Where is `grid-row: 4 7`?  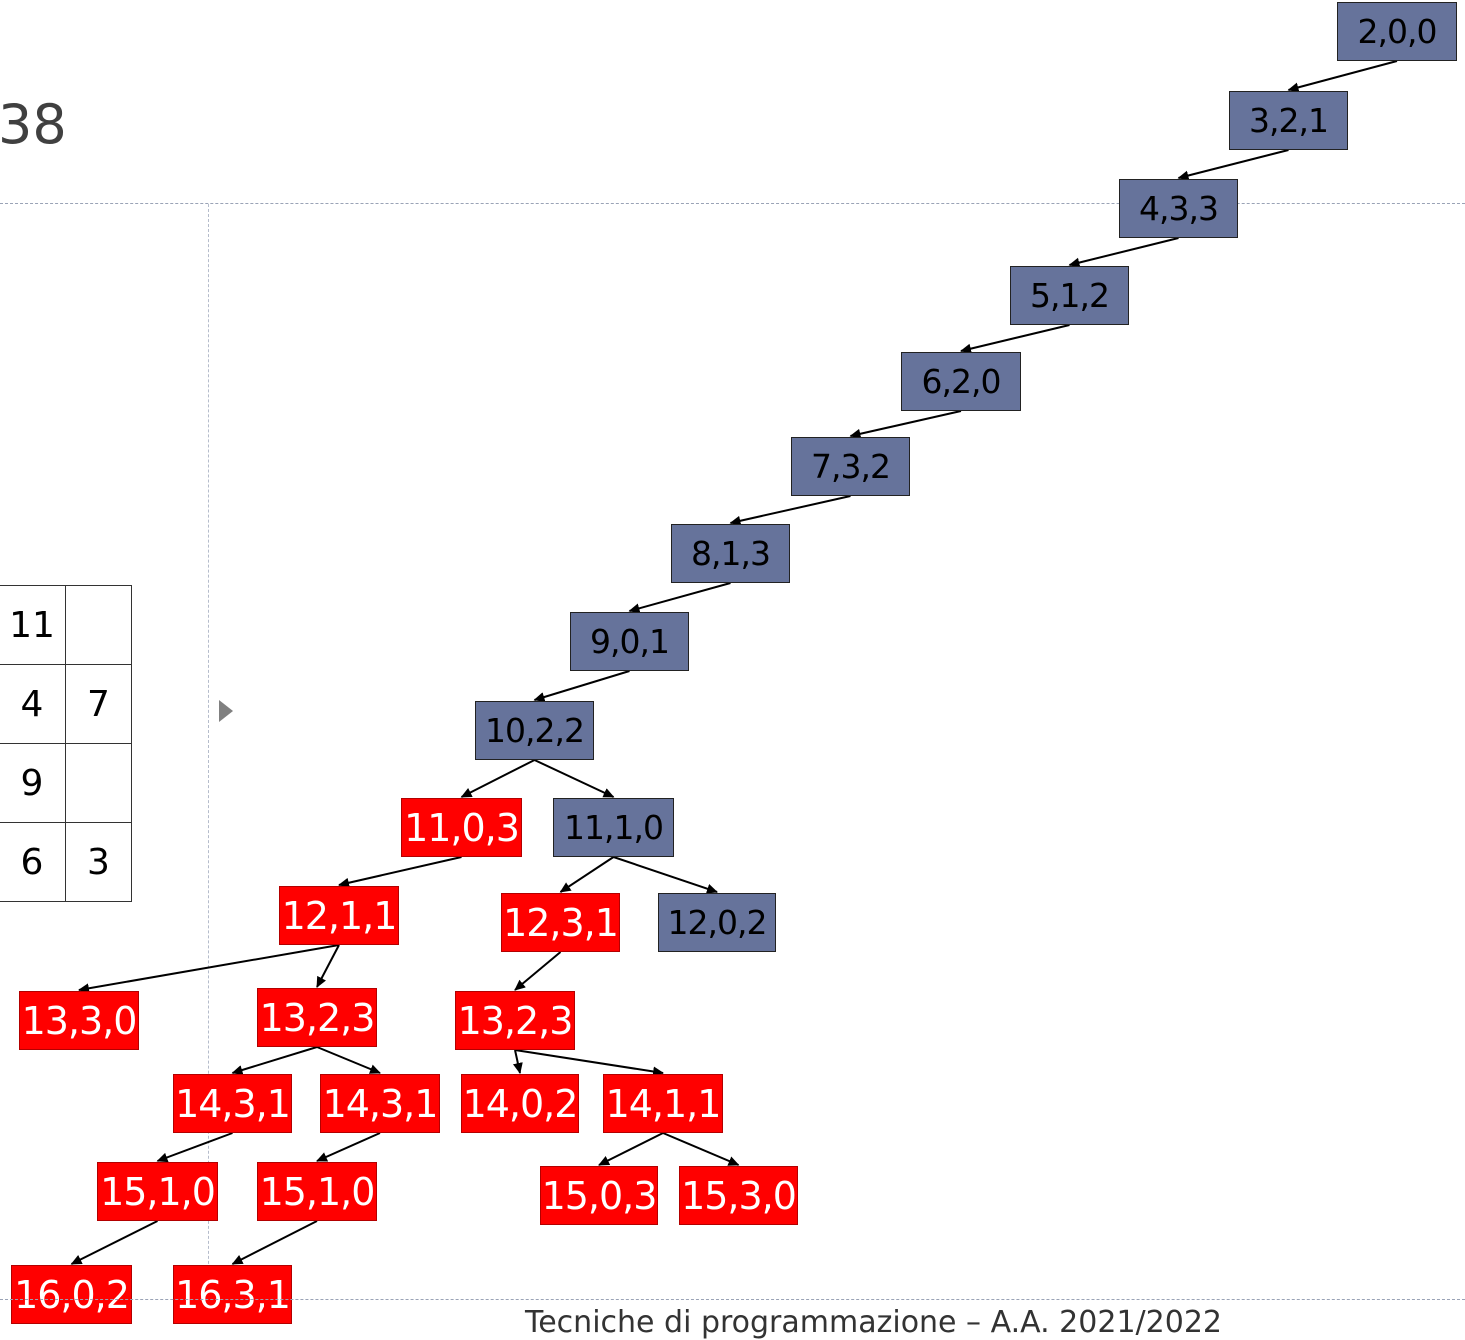
grid-row: 4 7 is located at coordinates (66, 704).